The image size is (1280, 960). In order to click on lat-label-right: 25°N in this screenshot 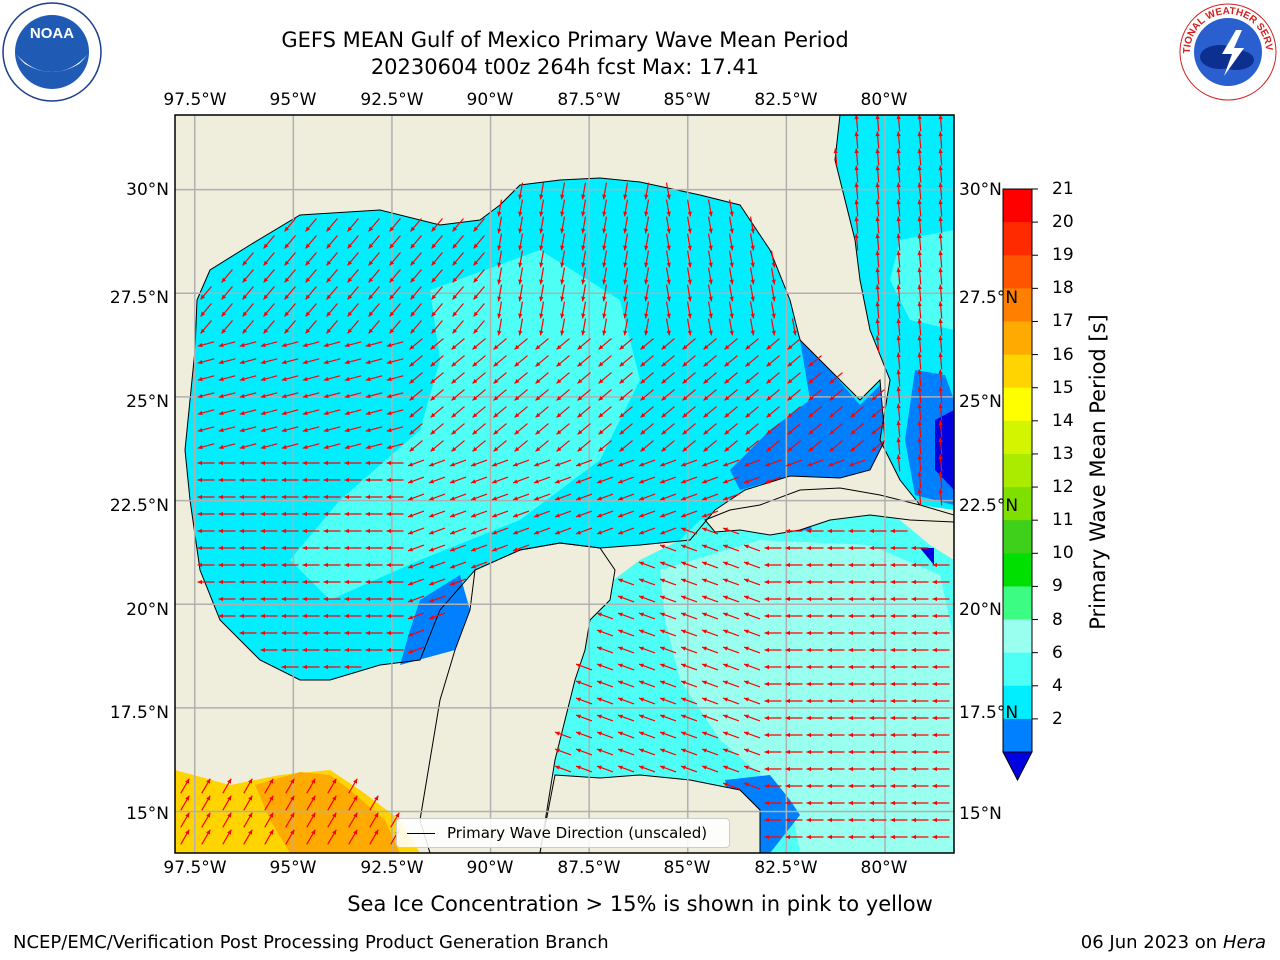, I will do `click(980, 402)`.